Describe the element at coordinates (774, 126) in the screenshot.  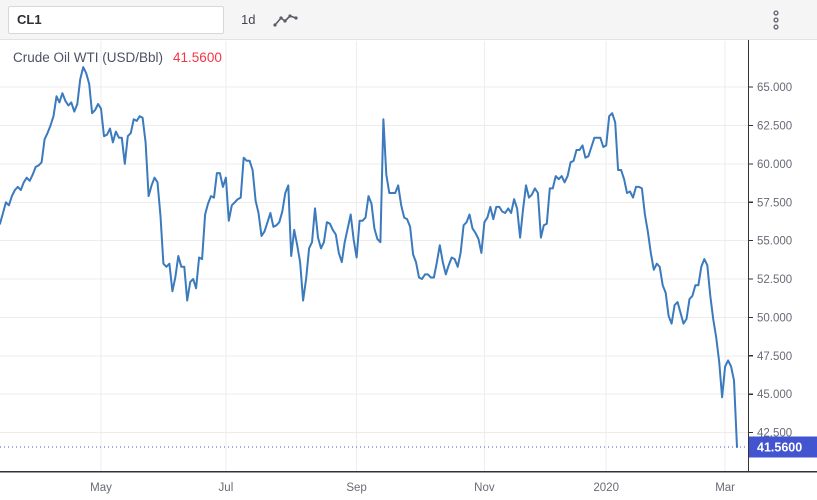
I see `y-axis-label: 62.500` at that location.